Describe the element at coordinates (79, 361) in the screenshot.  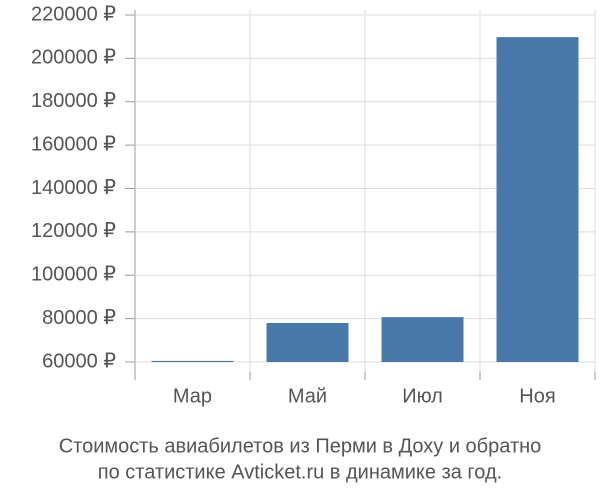
I see `y-tick-label: 60000 ₽` at that location.